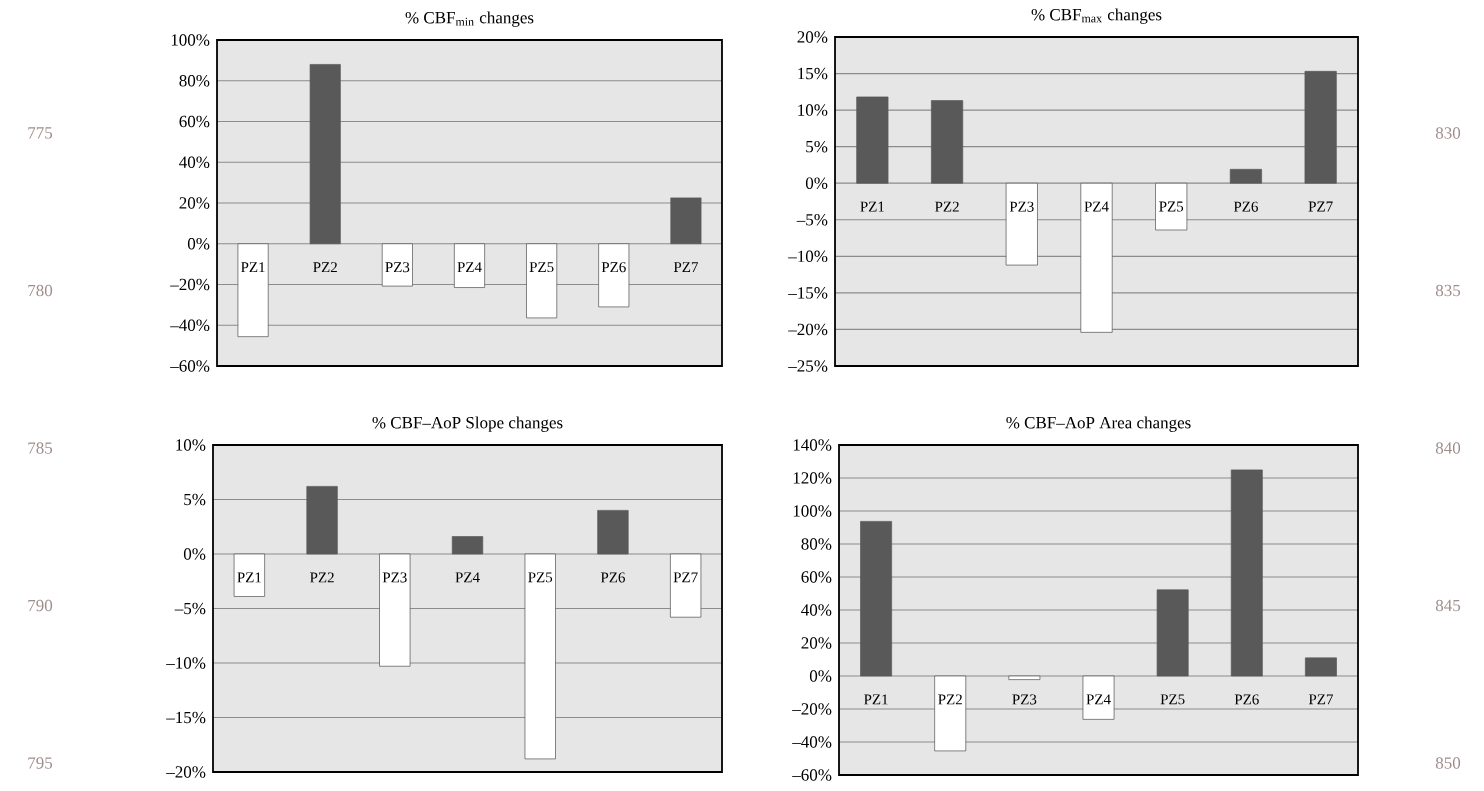 Image resolution: width=1484 pixels, height=791 pixels. I want to click on y-tick-label: 15%, so click(813, 73).